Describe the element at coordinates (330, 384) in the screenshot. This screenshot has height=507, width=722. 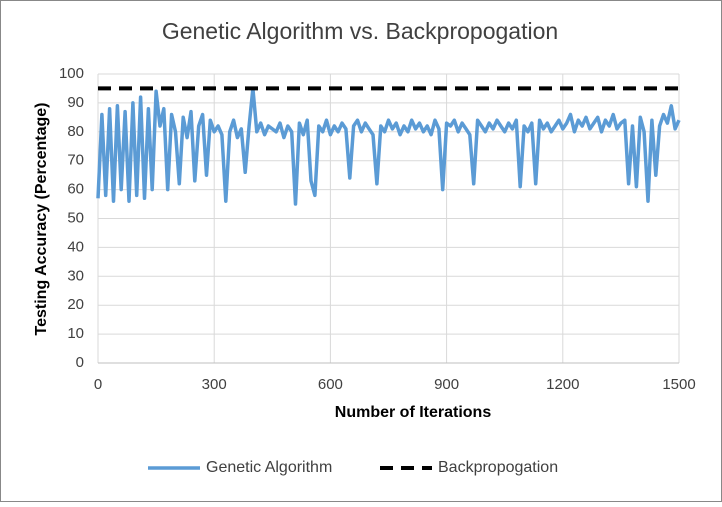
I see `x-tick-label: 600` at that location.